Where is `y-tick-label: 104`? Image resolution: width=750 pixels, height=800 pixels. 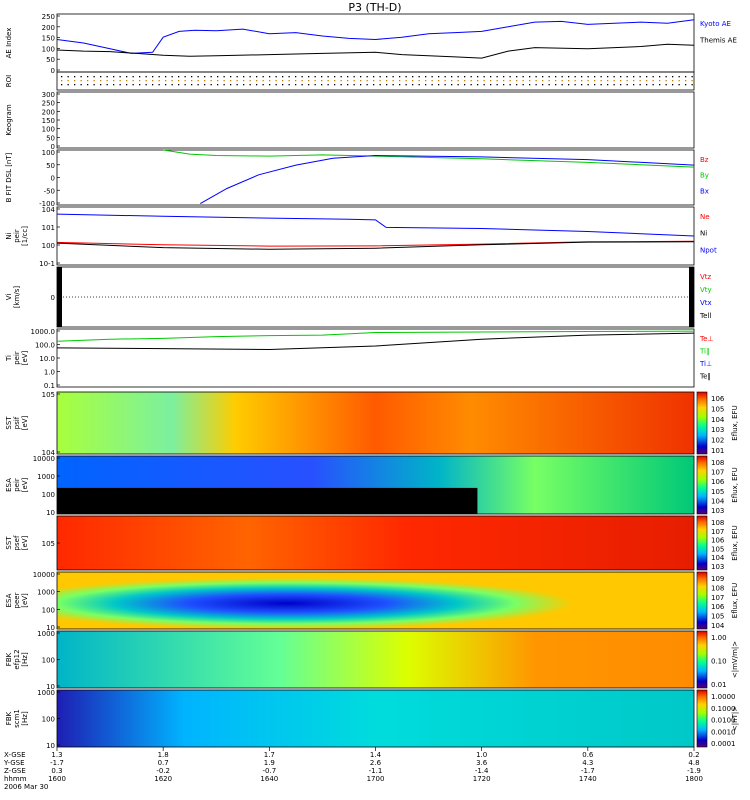 y-tick-label: 104 is located at coordinates (49, 453).